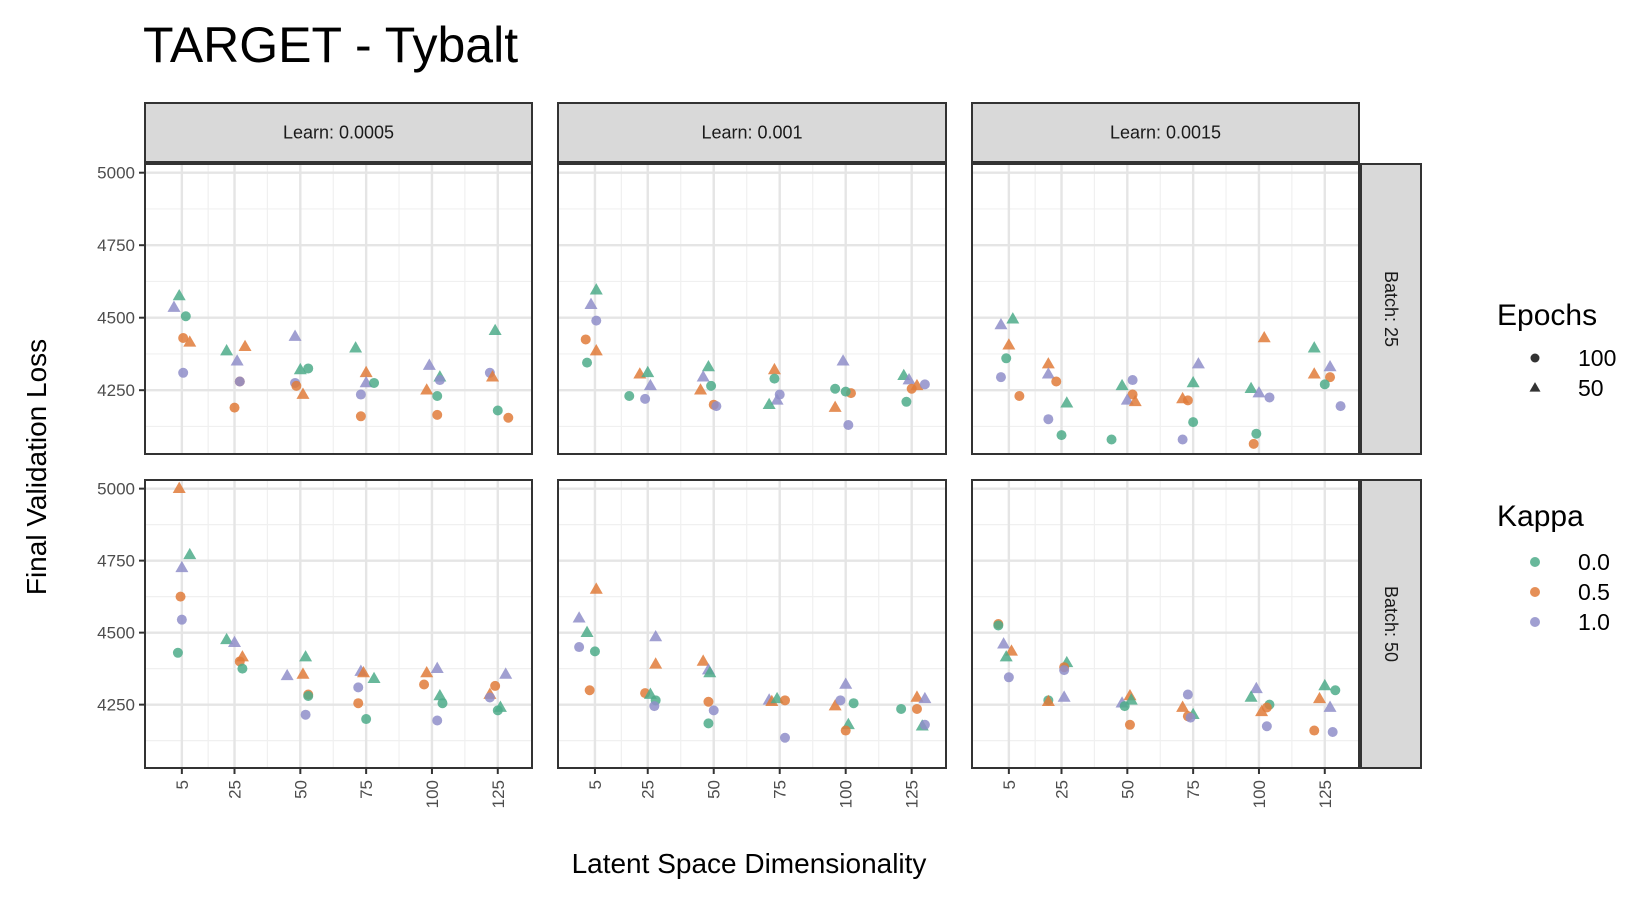 The width and height of the screenshot is (1650, 900). Describe the element at coordinates (315, 643) in the screenshot. I see `facet-panel: 4250 4500 4750 5000 5 25 50 75 100 125` at that location.